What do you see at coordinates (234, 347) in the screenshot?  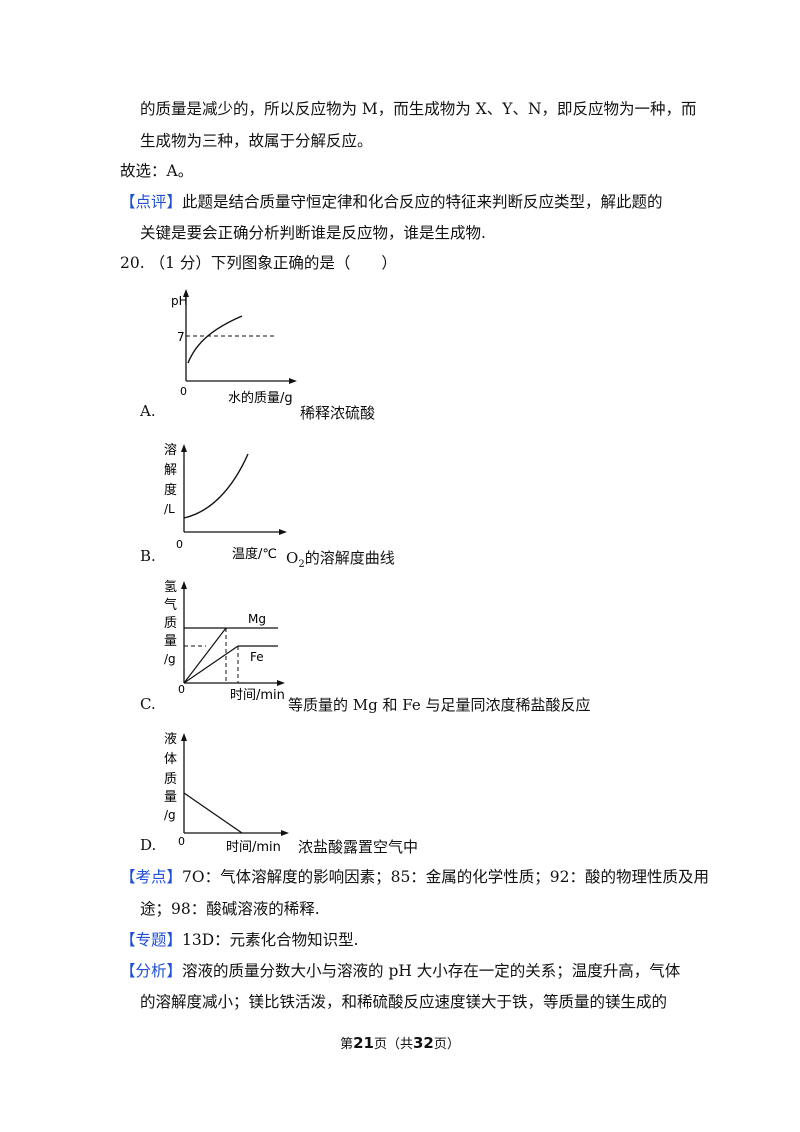 I see `graph-a: pH 7 0 水的质量/g` at bounding box center [234, 347].